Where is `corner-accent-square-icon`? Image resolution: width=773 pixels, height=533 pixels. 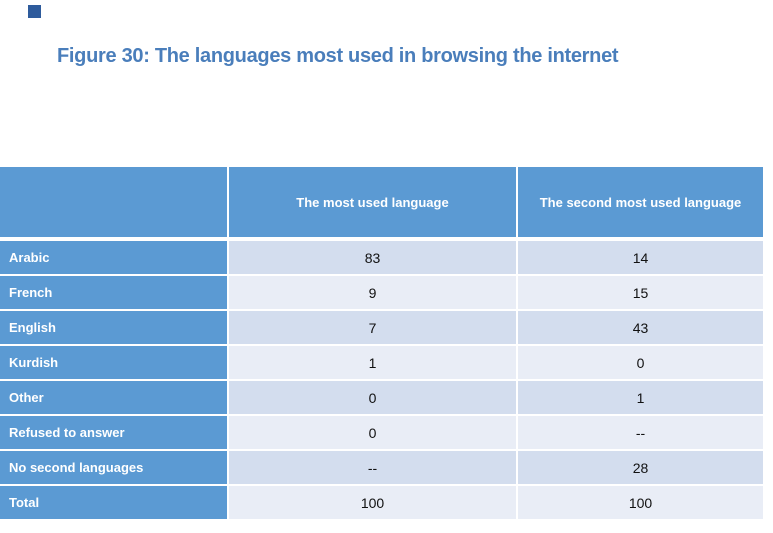 corner-accent-square-icon is located at coordinates (34, 11).